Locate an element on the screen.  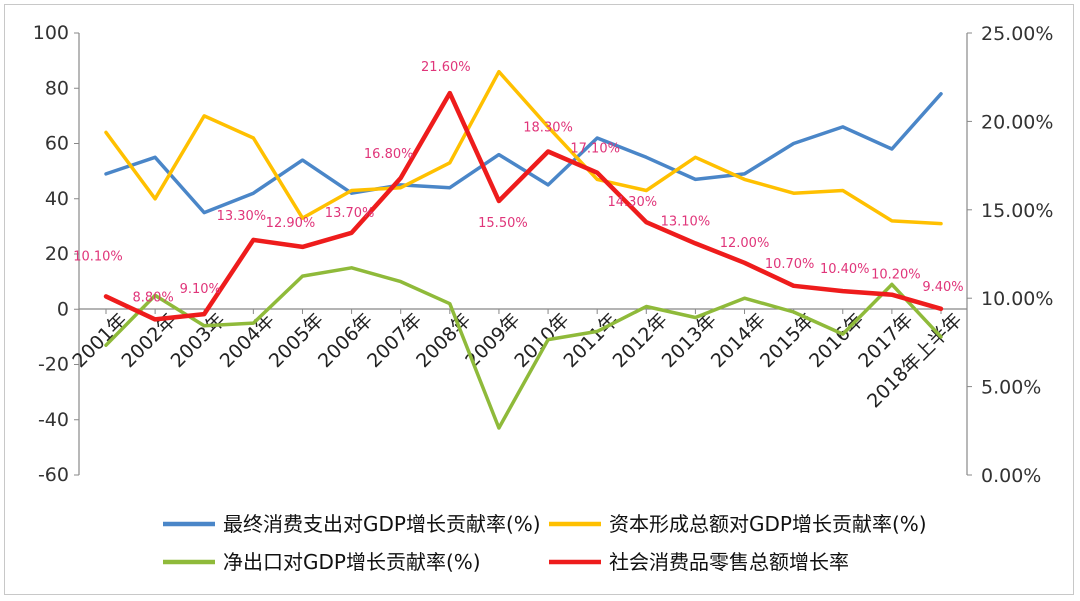
y-tick-label: 20 is located at coordinates (57, 254).